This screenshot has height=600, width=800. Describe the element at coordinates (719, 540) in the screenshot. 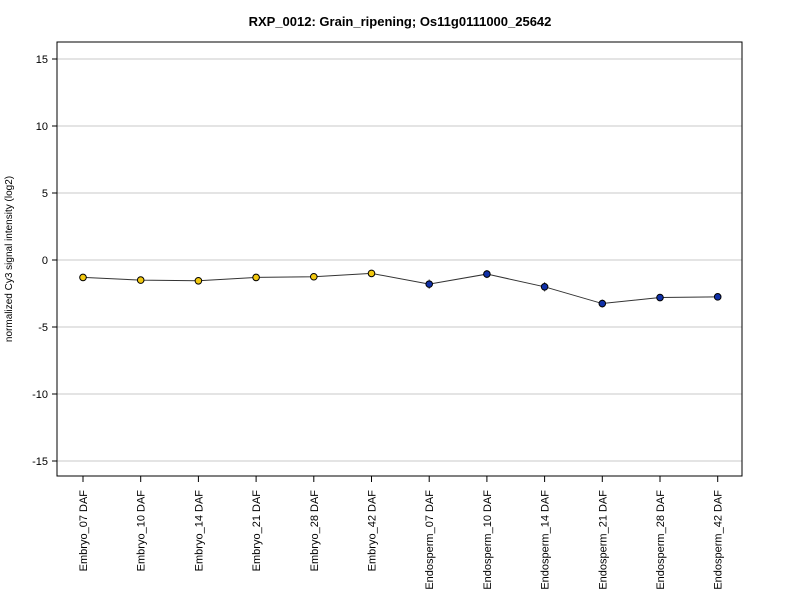

I see `x-tick-label: Endosperm_42 DAF` at that location.